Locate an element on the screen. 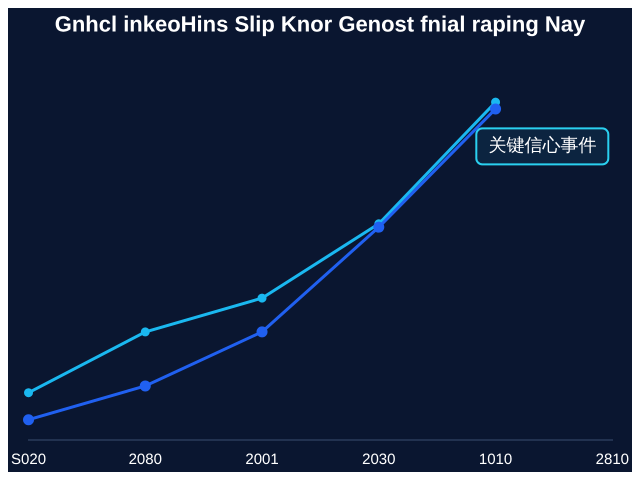  chart-title: Gnhcl inkeoHins Slip Knor Genost fnial raping Nay is located at coordinates (320, 23).